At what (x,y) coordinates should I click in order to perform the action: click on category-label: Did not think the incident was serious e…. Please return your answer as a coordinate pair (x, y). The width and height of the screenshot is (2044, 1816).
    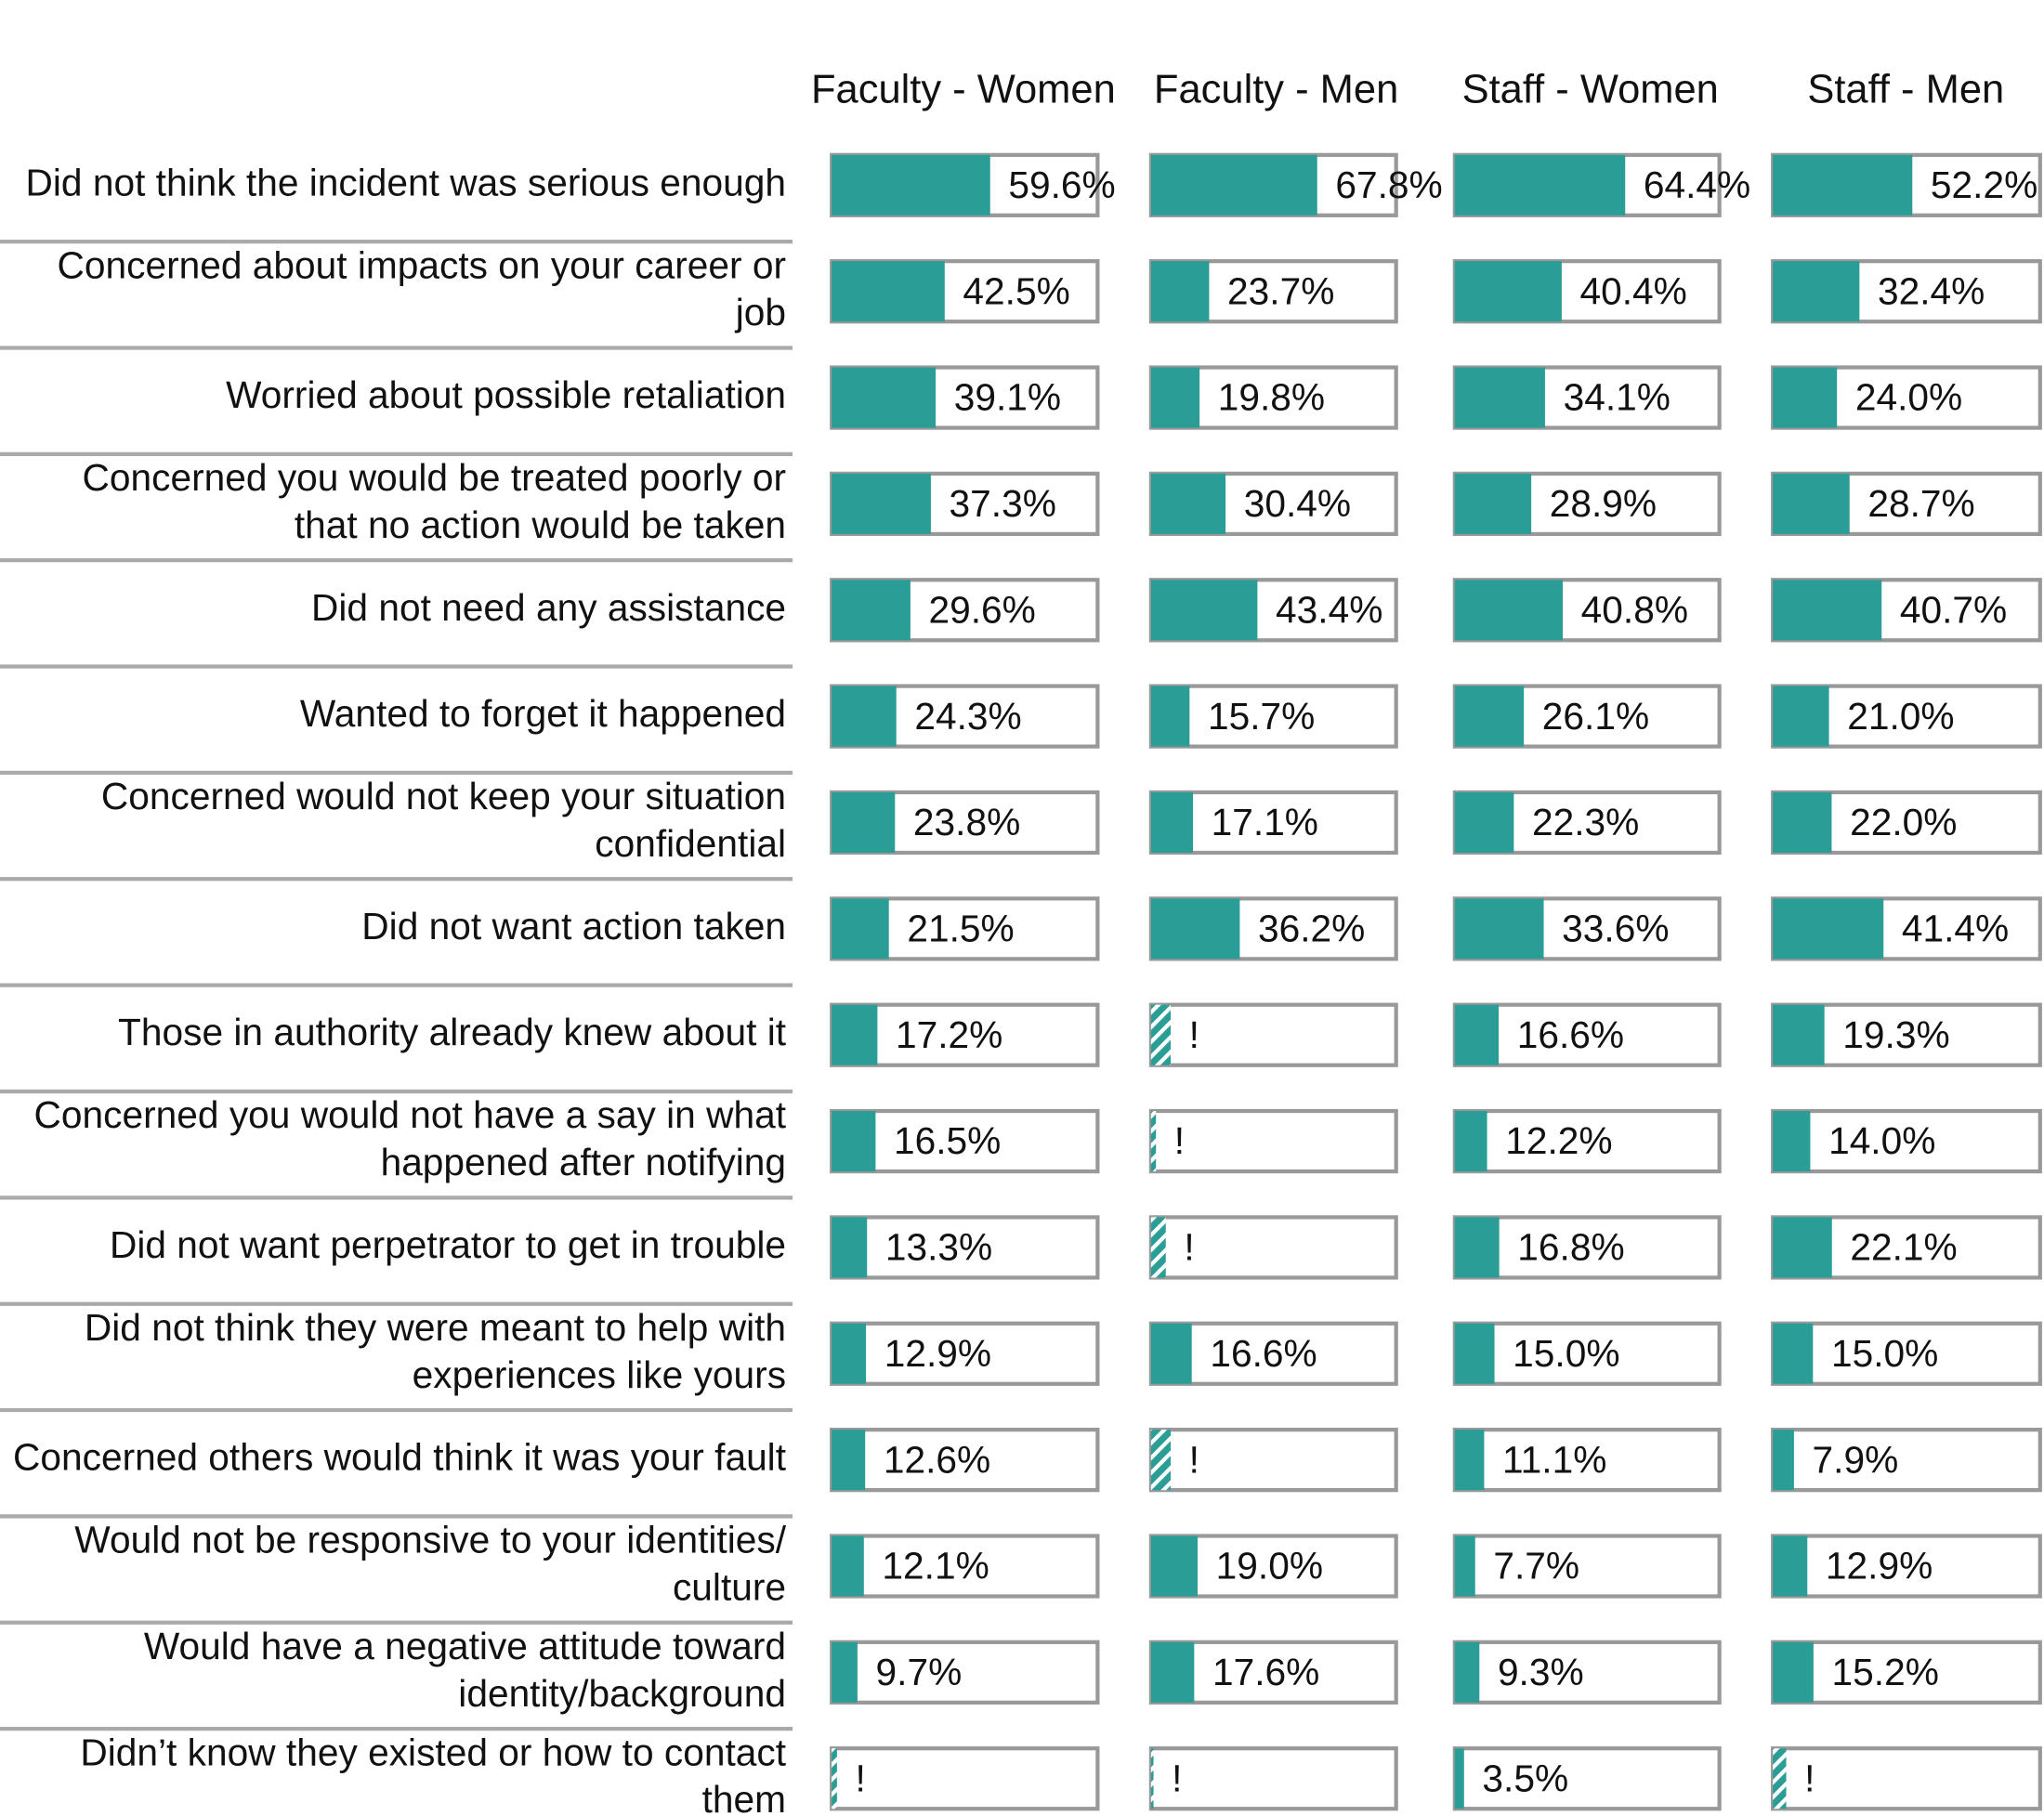
    Looking at the image, I should click on (407, 182).